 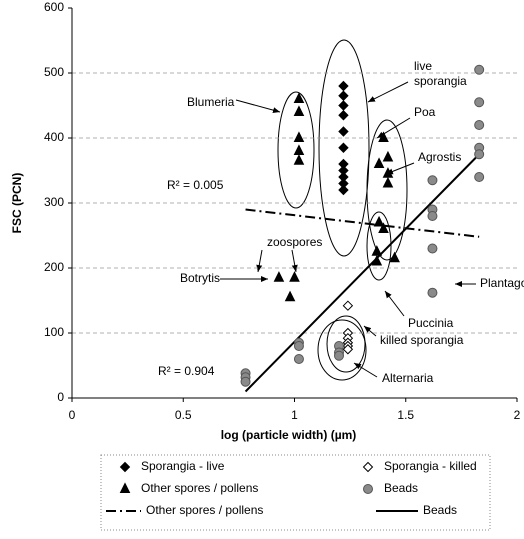 What do you see at coordinates (195, 185) in the screenshot?
I see `annotation: R² = 0.005` at bounding box center [195, 185].